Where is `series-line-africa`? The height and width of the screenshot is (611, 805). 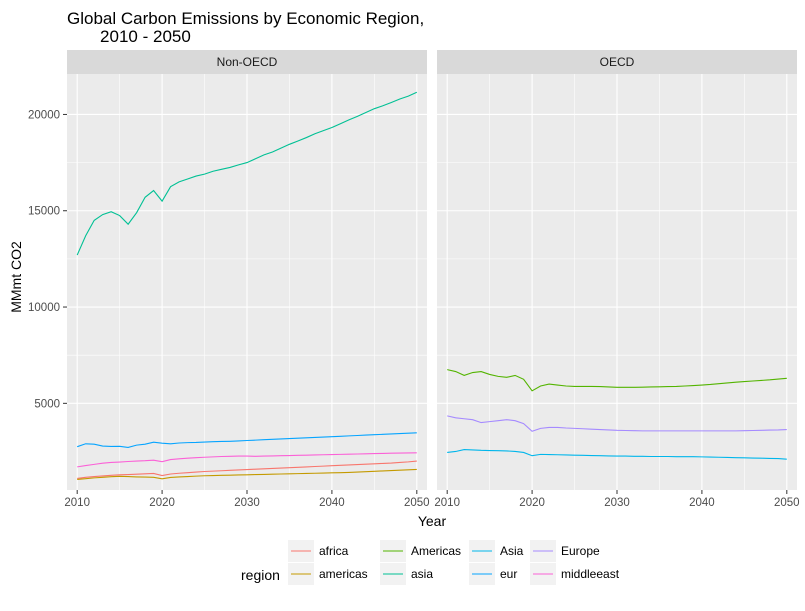
series-line-africa is located at coordinates (247, 469).